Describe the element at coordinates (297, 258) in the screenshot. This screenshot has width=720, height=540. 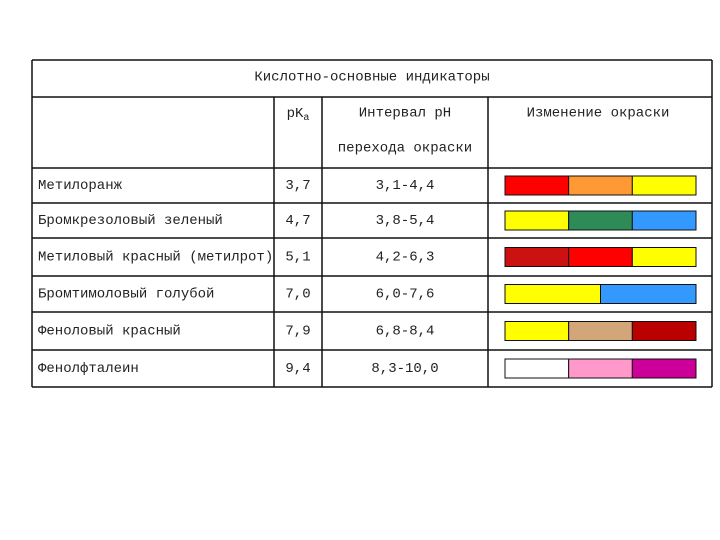
I see `pka-value: 5,1` at that location.